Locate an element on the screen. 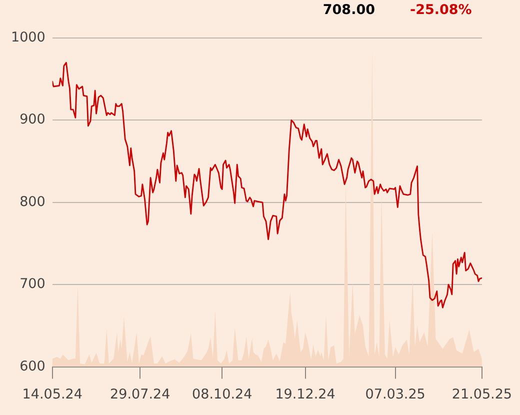 The image size is (520, 415). x-tick-label: 29.07.24 is located at coordinates (140, 394).